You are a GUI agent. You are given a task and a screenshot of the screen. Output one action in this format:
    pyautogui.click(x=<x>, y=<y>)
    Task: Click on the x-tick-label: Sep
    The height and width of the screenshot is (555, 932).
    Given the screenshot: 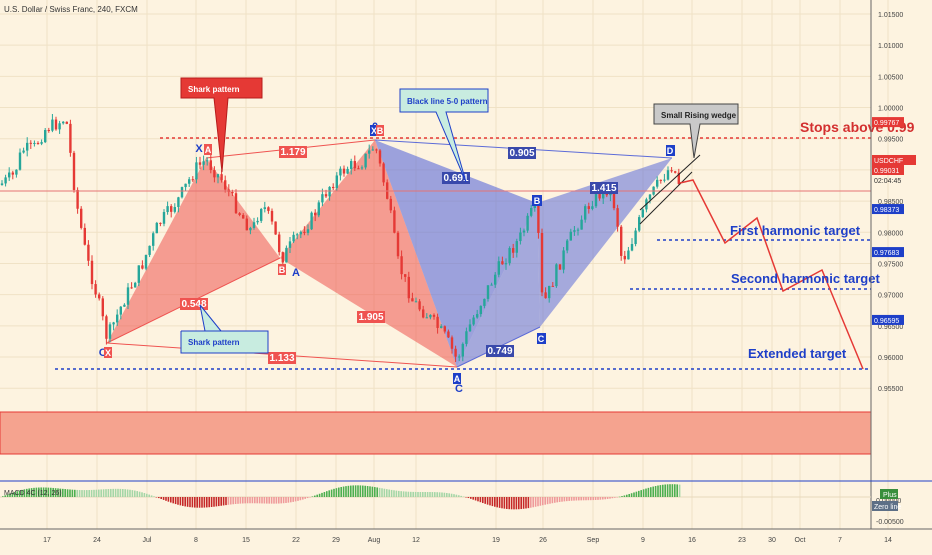 What is the action you would take?
    pyautogui.click(x=593, y=540)
    